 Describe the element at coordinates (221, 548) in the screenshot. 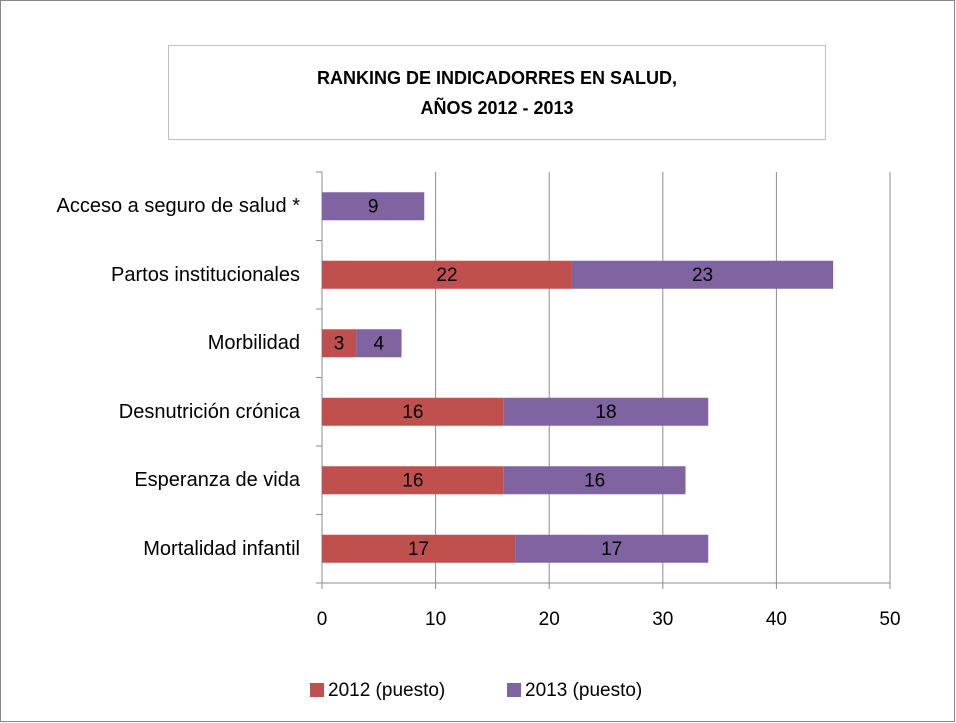

I see `y-tick-label: Mortalidad infantil` at that location.